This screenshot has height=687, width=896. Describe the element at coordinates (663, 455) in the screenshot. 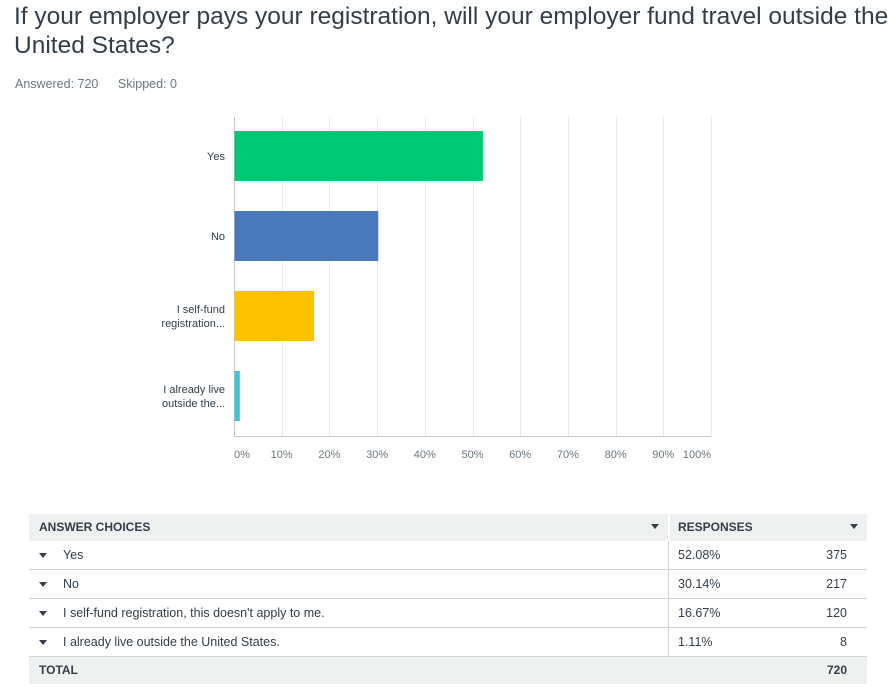

I see `x-tick-label: 90%` at that location.